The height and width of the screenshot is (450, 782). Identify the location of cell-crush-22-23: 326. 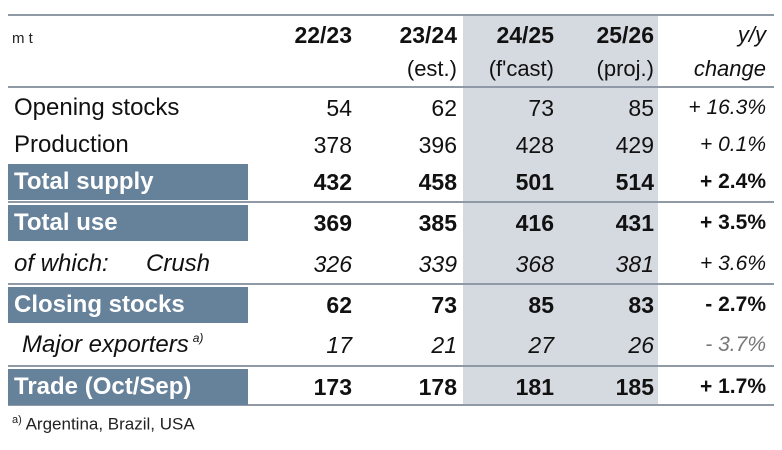
(332, 263).